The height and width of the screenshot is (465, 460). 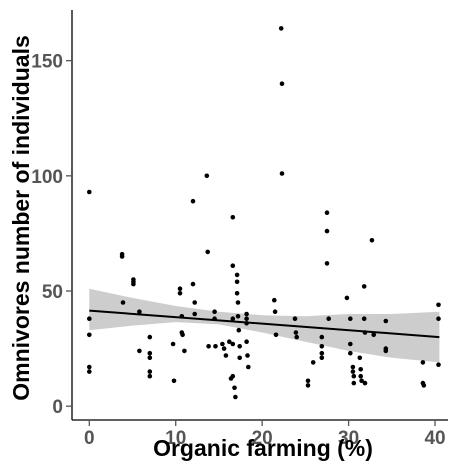 I want to click on x-tick-label-10: 10, so click(x=175, y=438).